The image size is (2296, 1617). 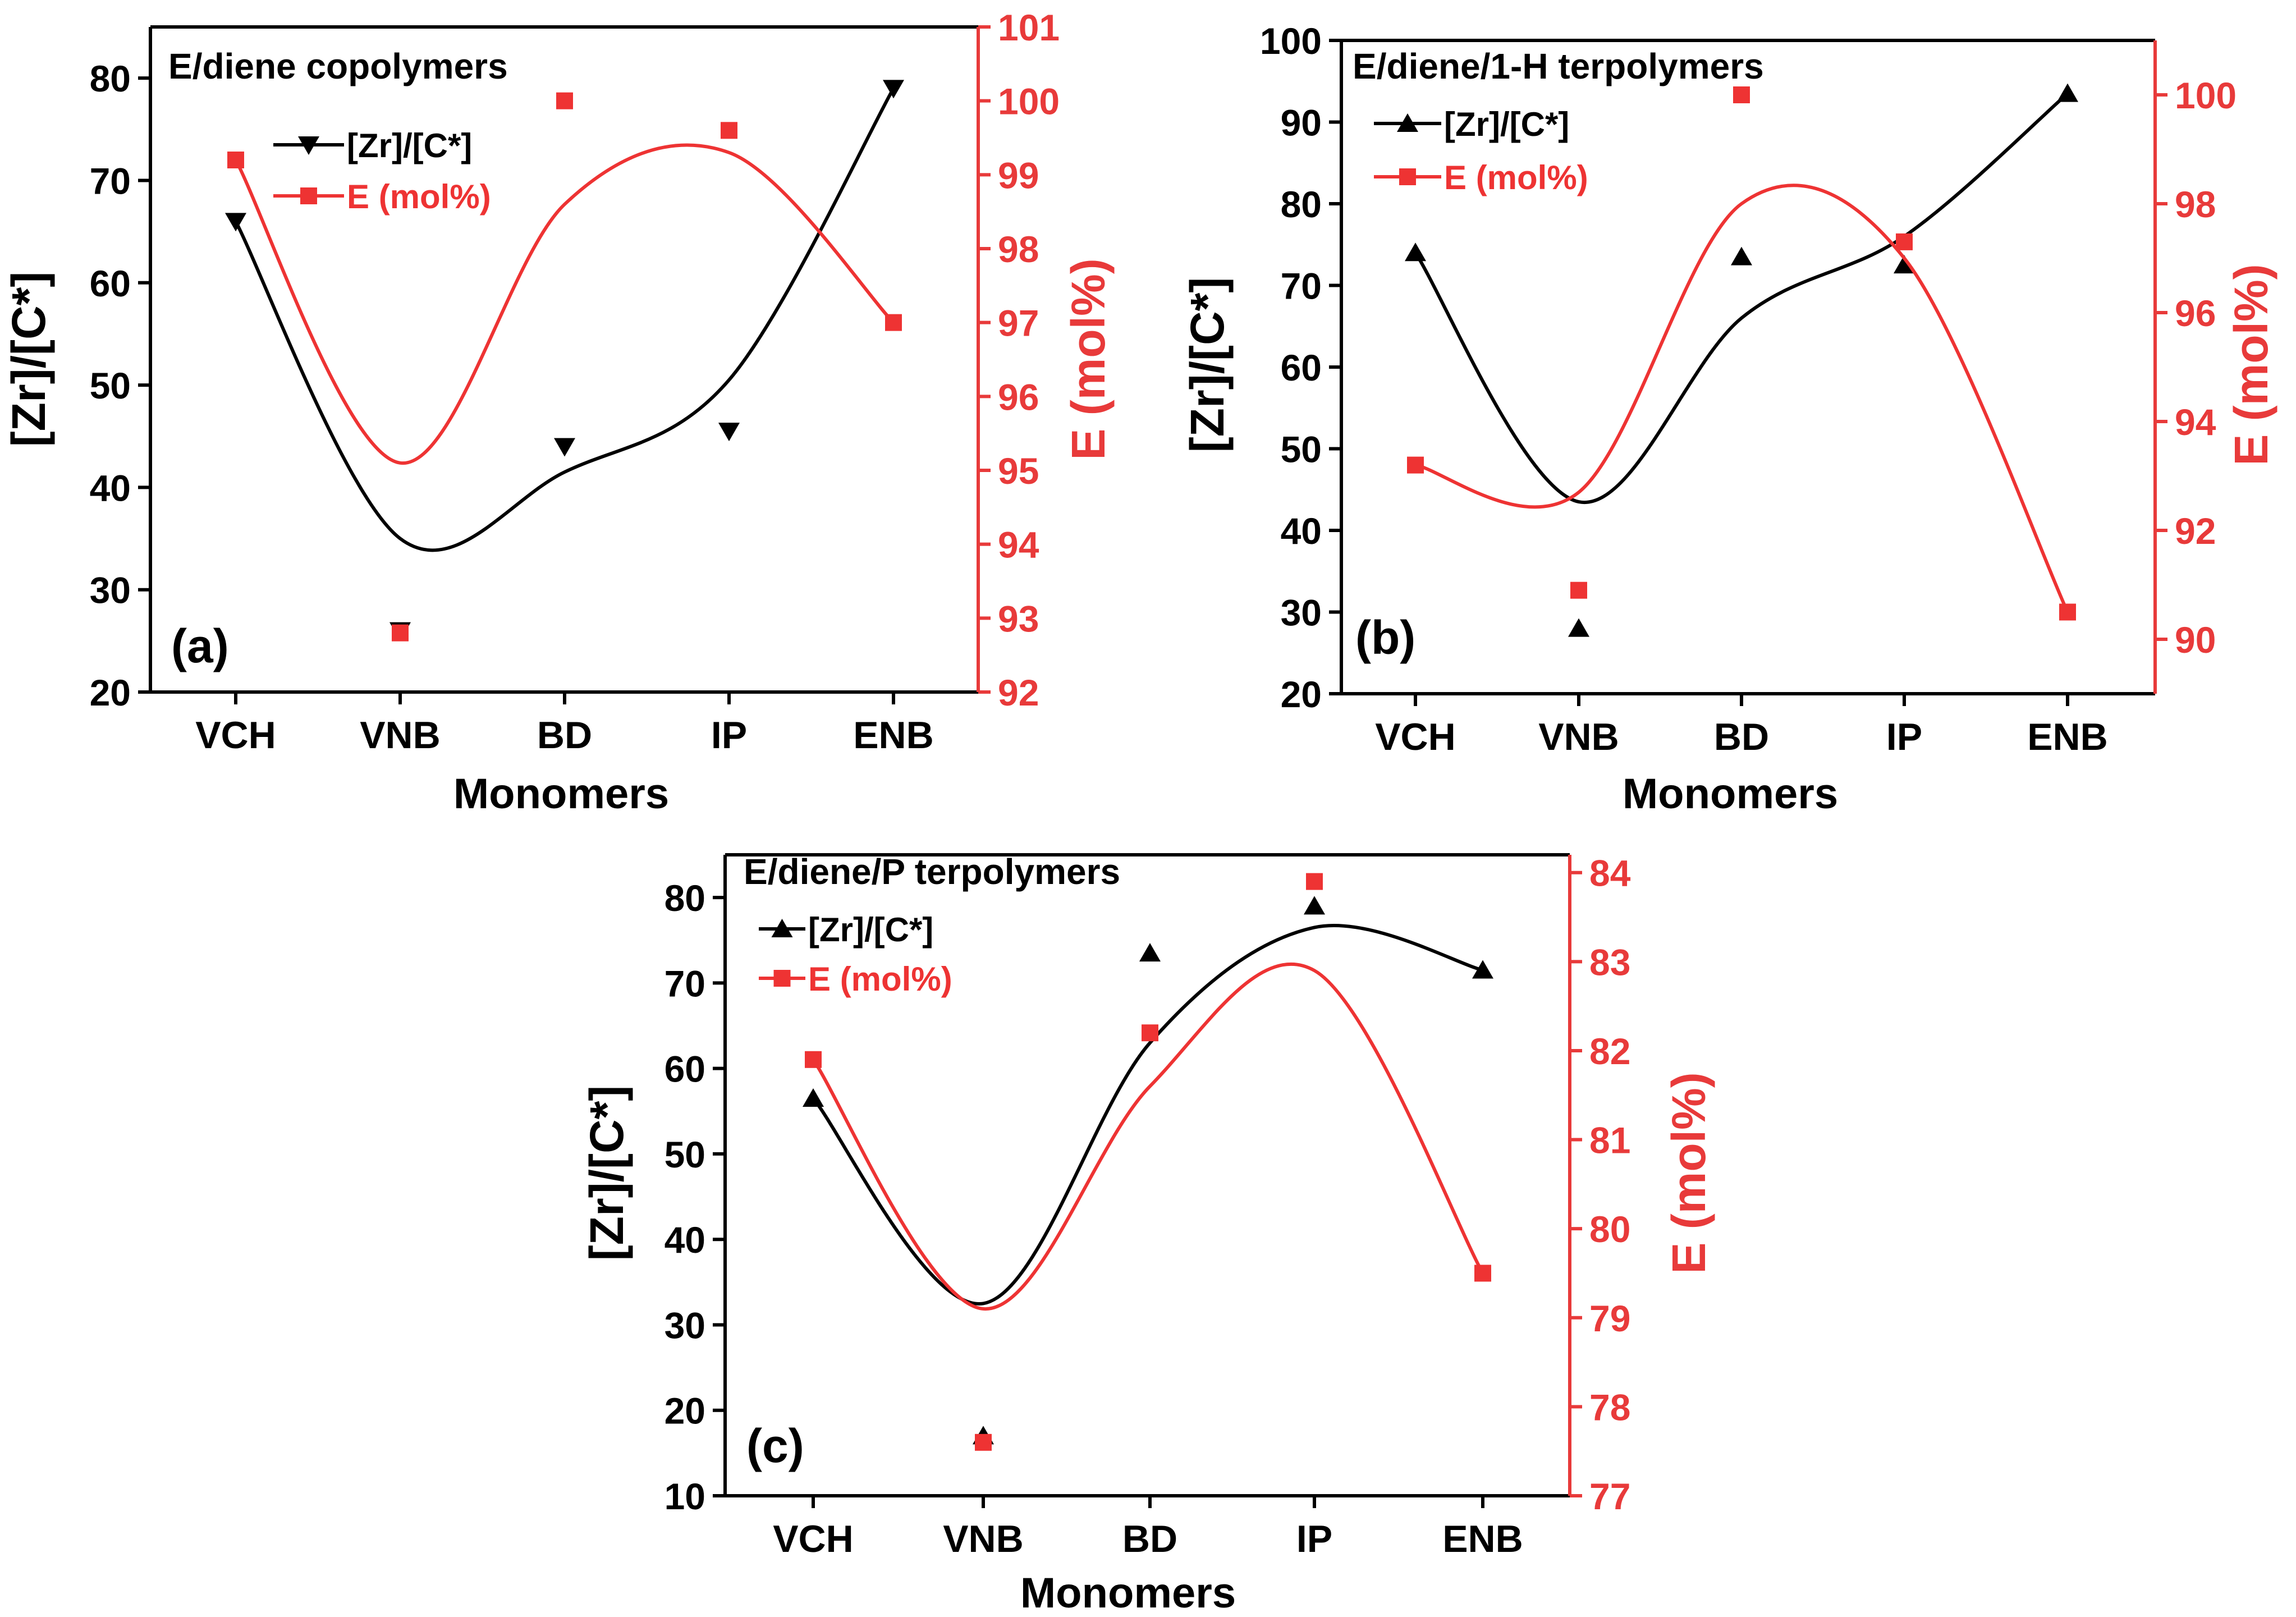 What do you see at coordinates (775, 1445) in the screenshot?
I see `panel-label: (c)` at bounding box center [775, 1445].